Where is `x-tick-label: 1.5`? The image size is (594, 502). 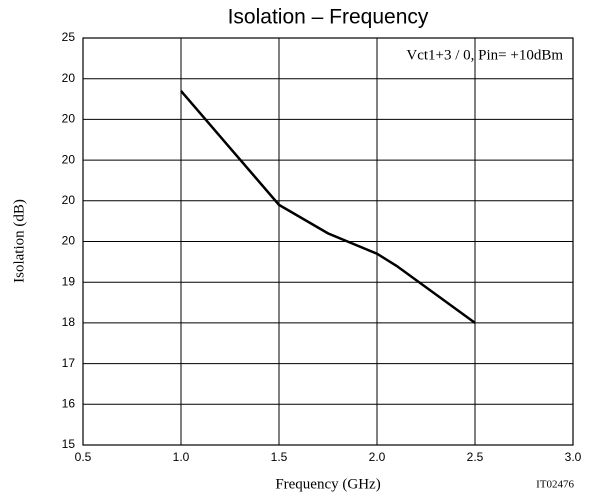 x-tick-label: 1.5 is located at coordinates (279, 457).